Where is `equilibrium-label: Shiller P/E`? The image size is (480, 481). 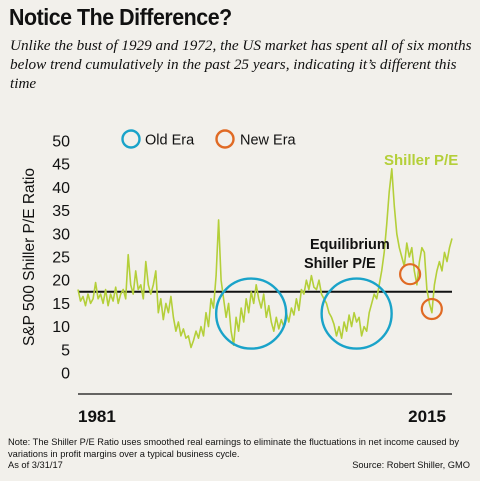 equilibrium-label: Shiller P/E is located at coordinates (340, 264).